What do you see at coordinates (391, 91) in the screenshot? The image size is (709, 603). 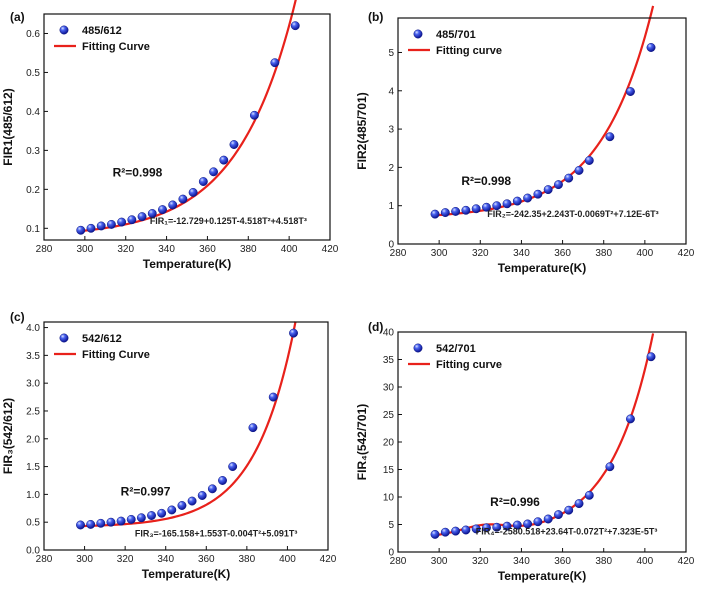 I see `y-tick-label: 4` at bounding box center [391, 91].